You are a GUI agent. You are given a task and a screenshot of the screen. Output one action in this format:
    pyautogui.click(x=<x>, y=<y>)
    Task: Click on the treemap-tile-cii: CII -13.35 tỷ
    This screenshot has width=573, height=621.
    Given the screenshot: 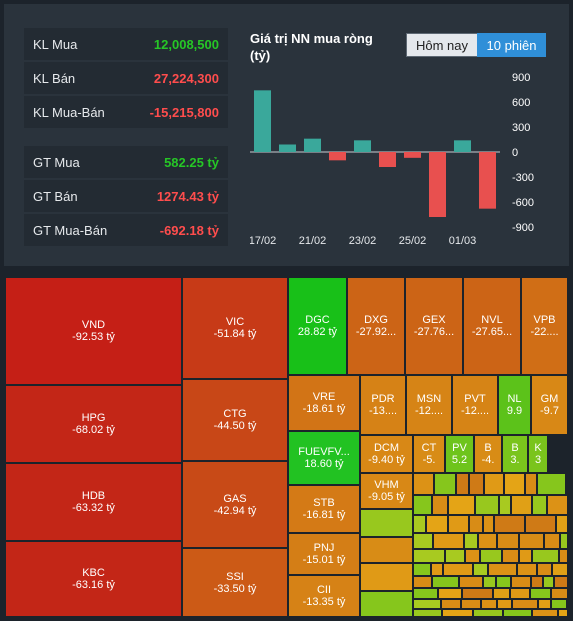 What is the action you would take?
    pyautogui.click(x=324, y=596)
    